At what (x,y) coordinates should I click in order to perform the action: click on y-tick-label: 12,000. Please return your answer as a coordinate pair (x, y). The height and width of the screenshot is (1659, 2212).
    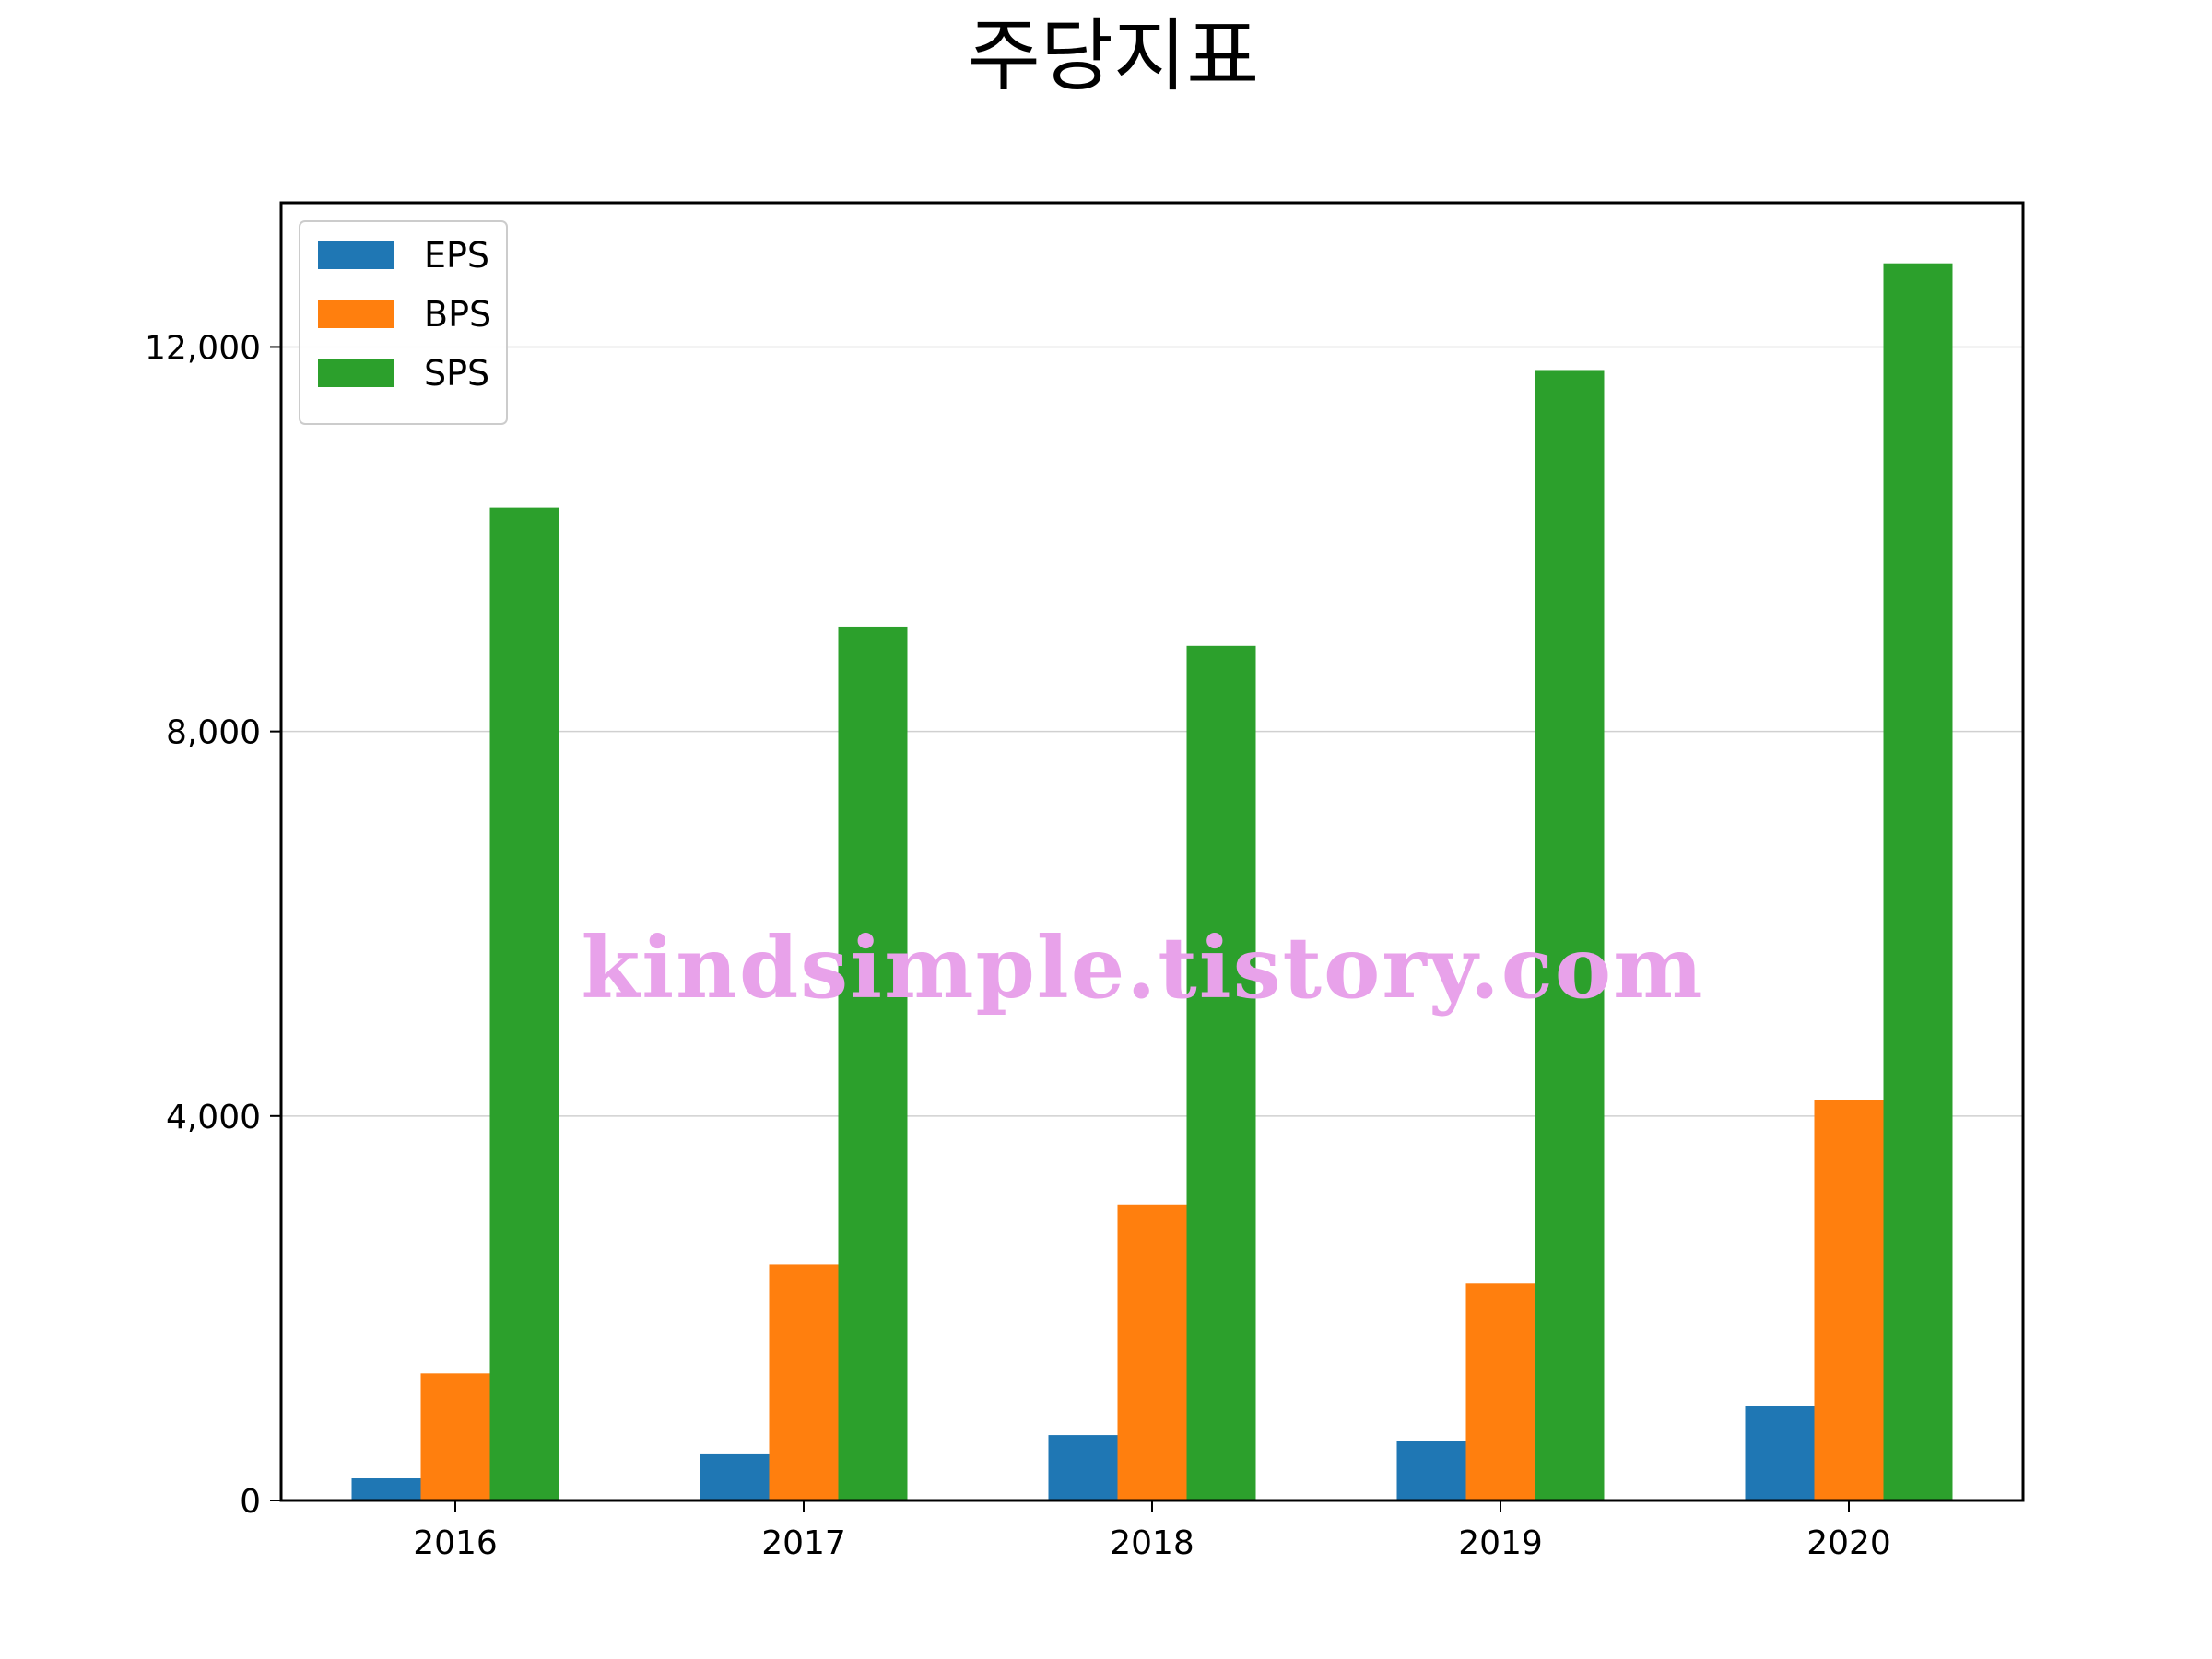
    Looking at the image, I should click on (203, 348).